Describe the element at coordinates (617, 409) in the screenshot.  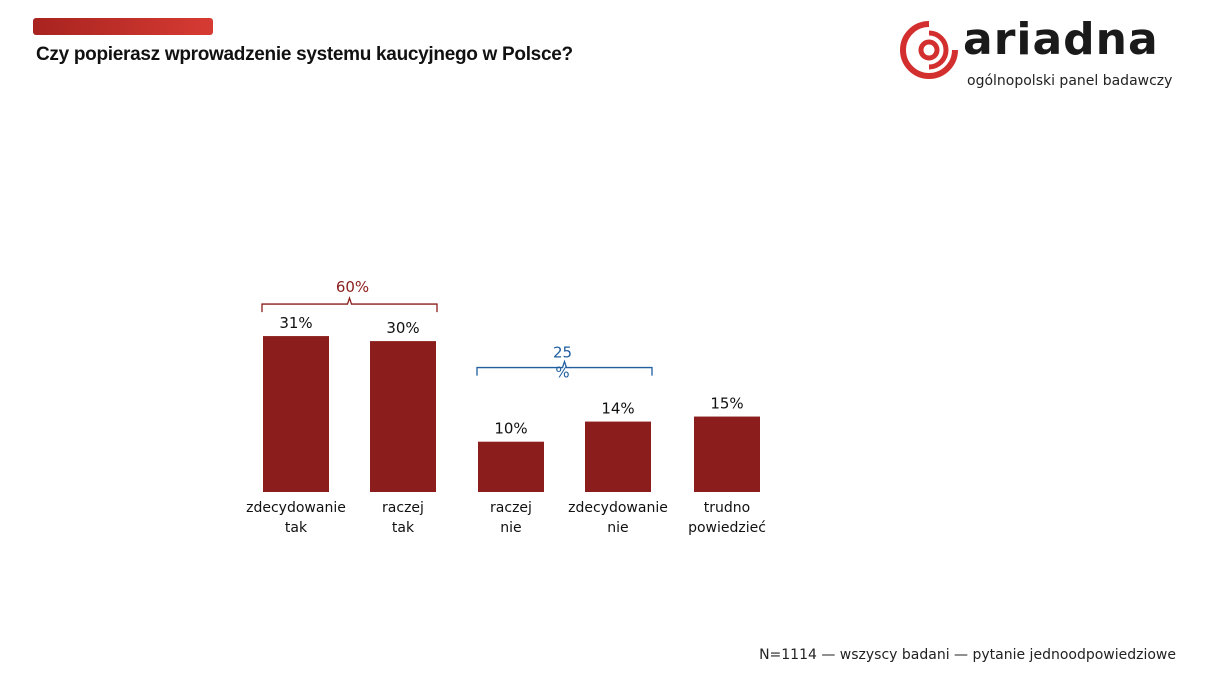
I see `data-label: 14%` at that location.